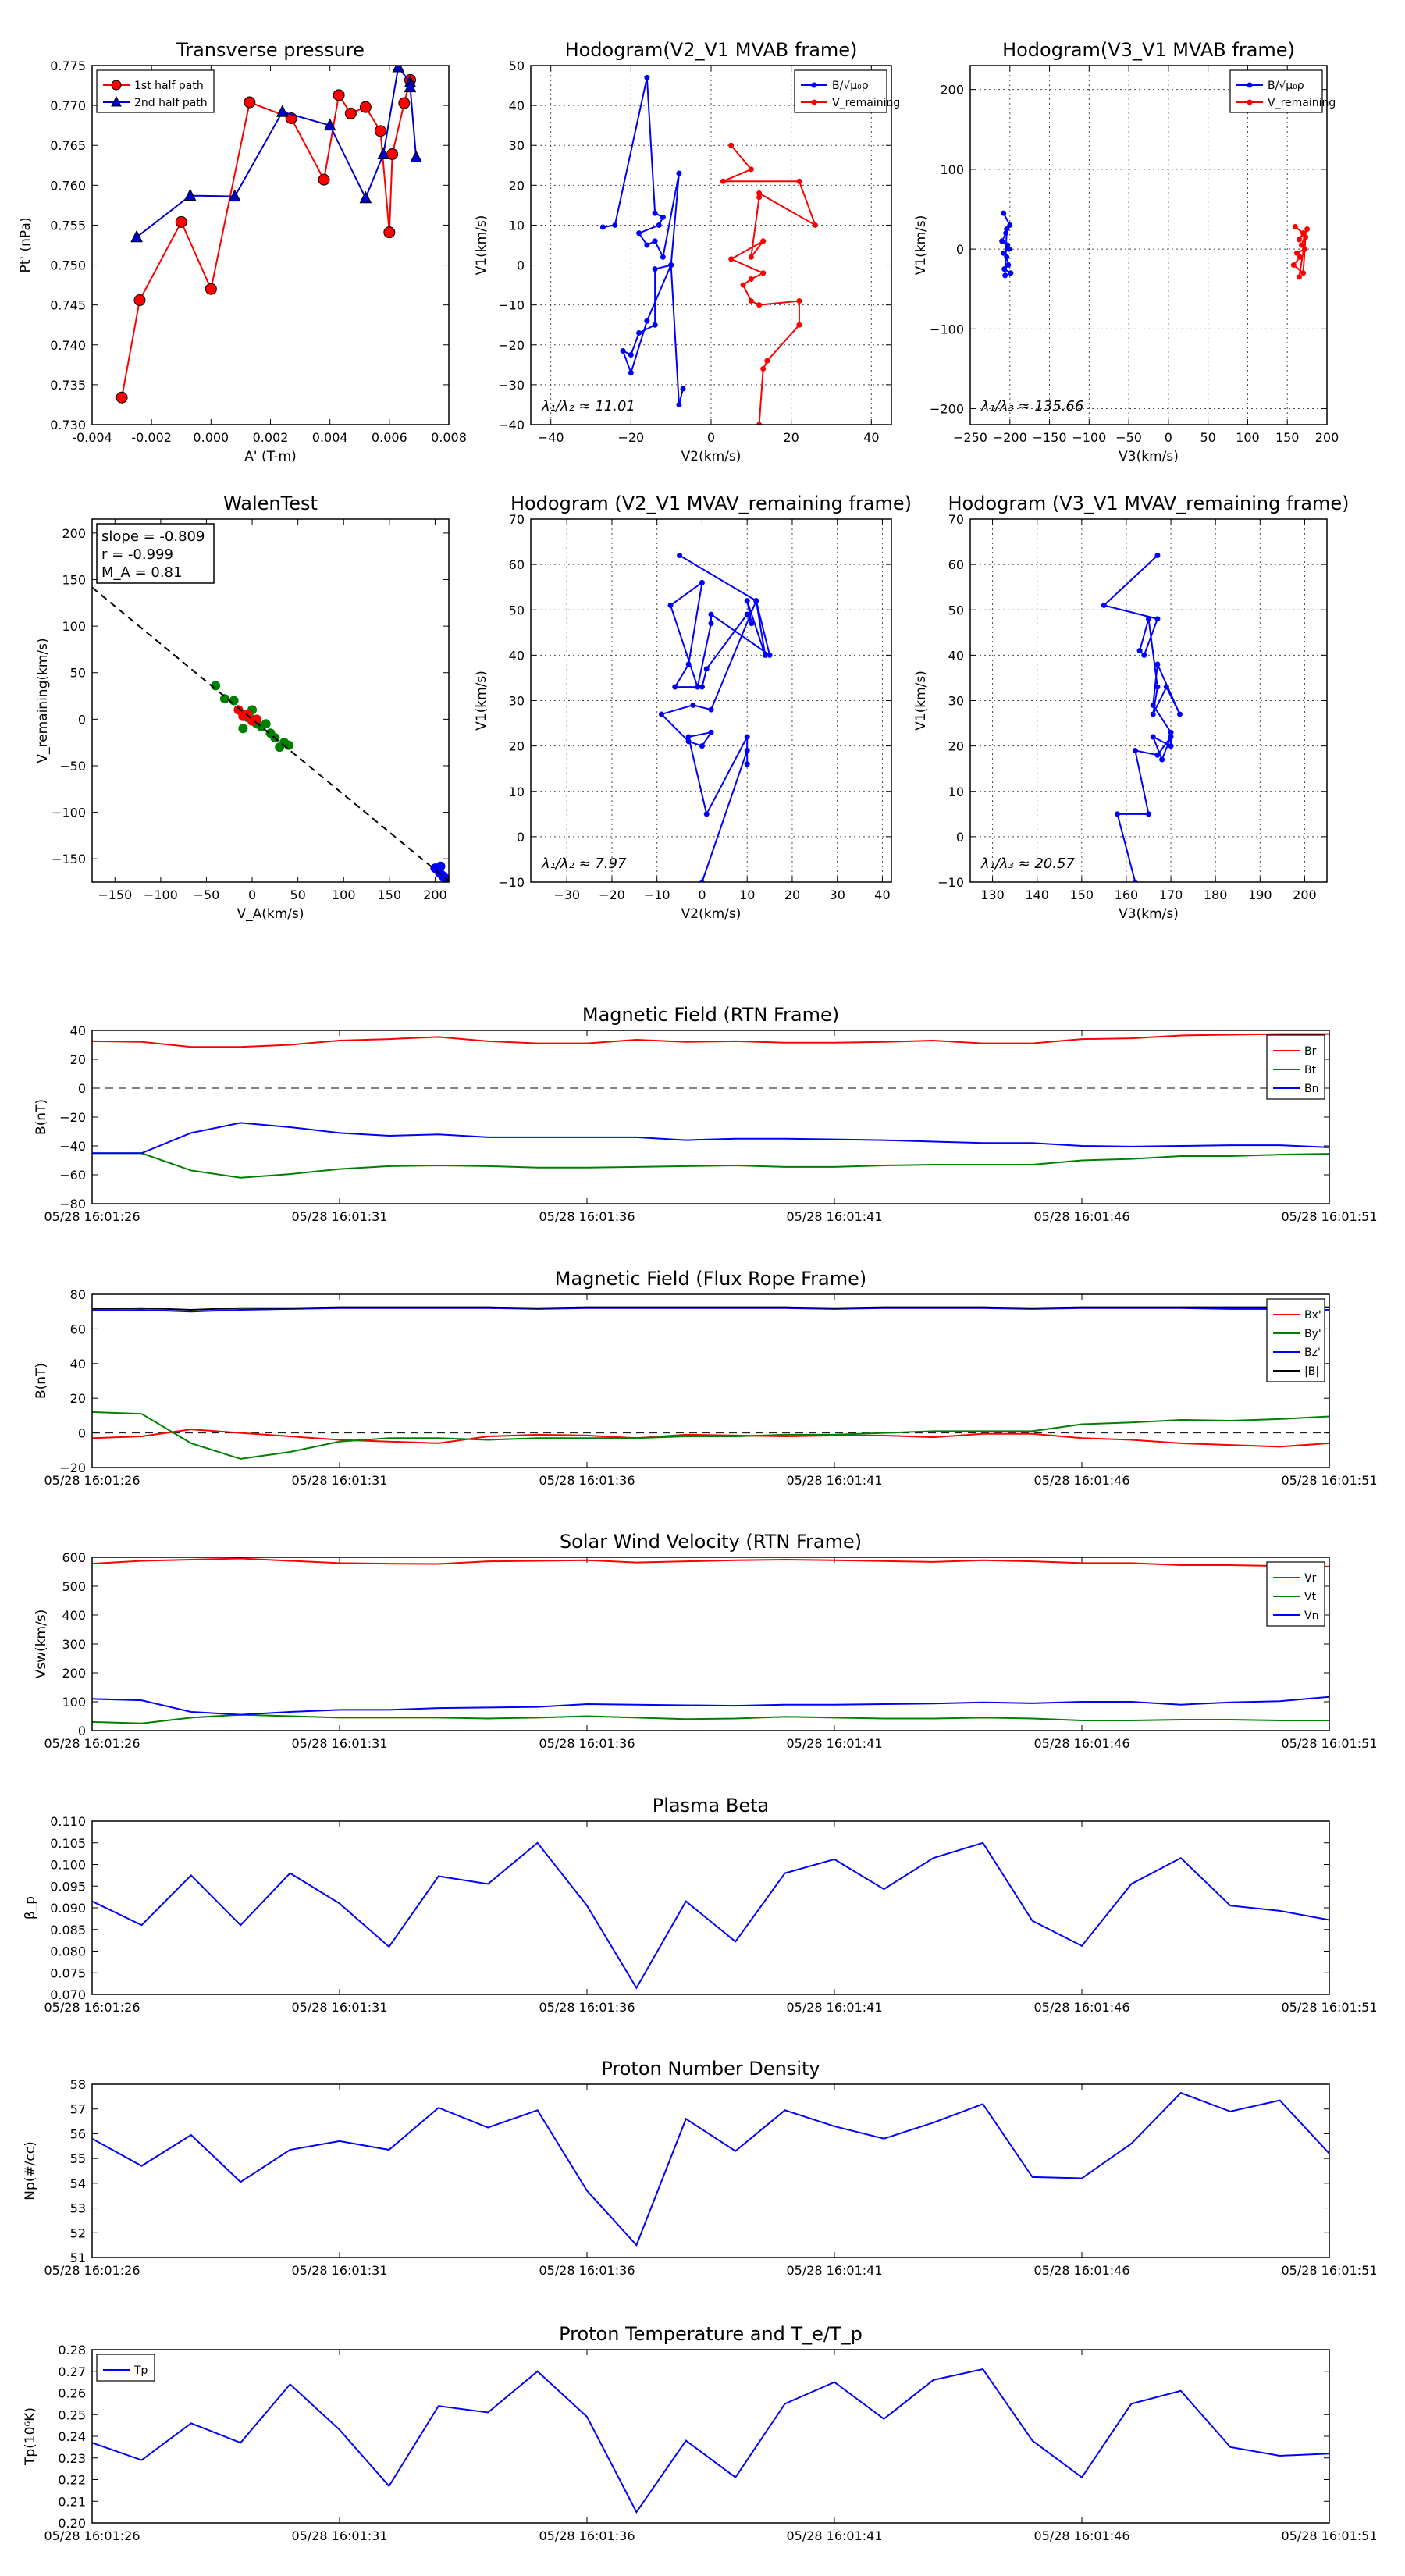 The height and width of the screenshot is (2576, 1405). Describe the element at coordinates (956, 519) in the screenshot. I see `y-tick-label: 70` at that location.